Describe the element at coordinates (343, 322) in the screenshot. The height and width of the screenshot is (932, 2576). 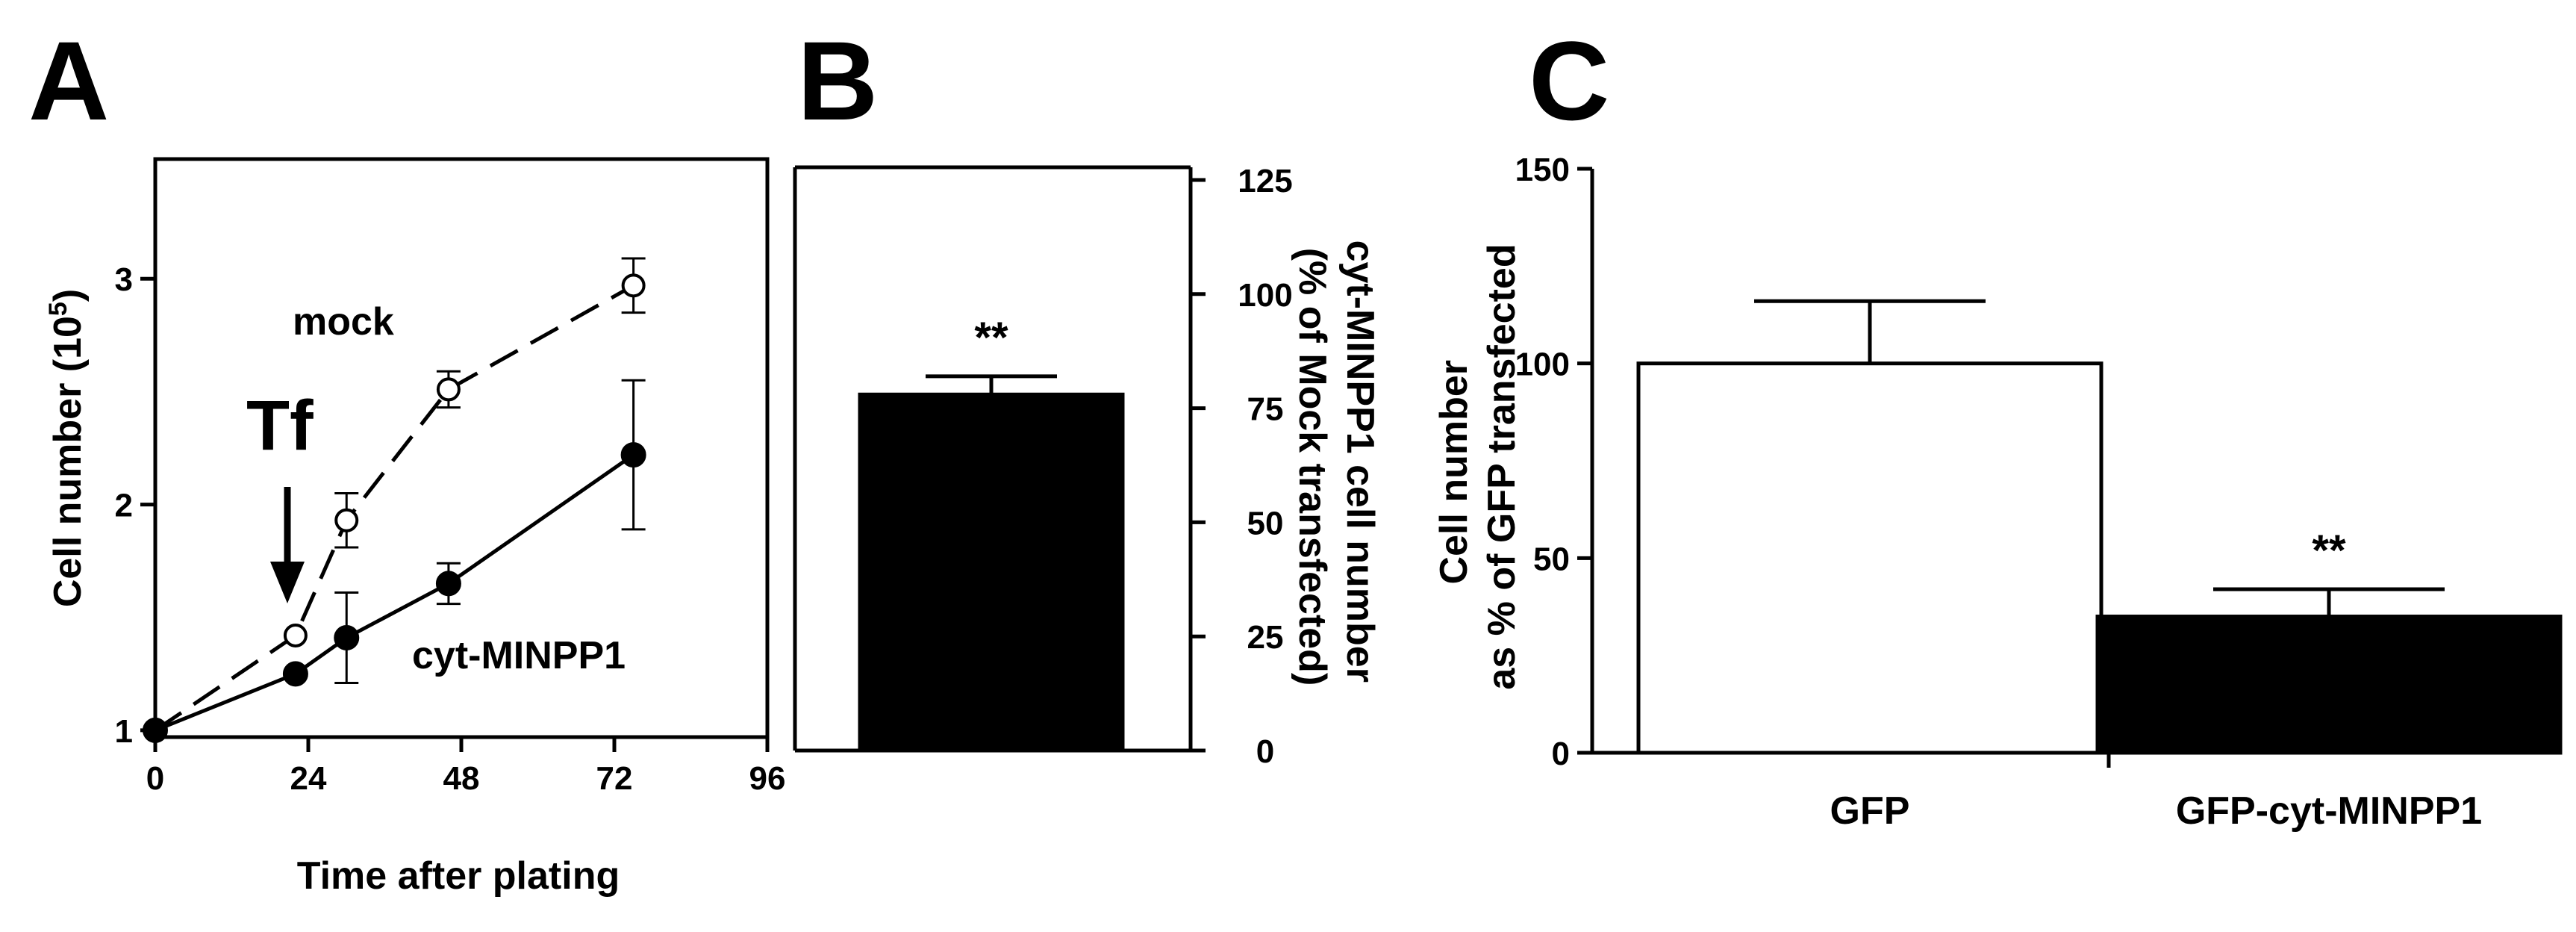
I see `panel-a-mock-label: mock` at that location.